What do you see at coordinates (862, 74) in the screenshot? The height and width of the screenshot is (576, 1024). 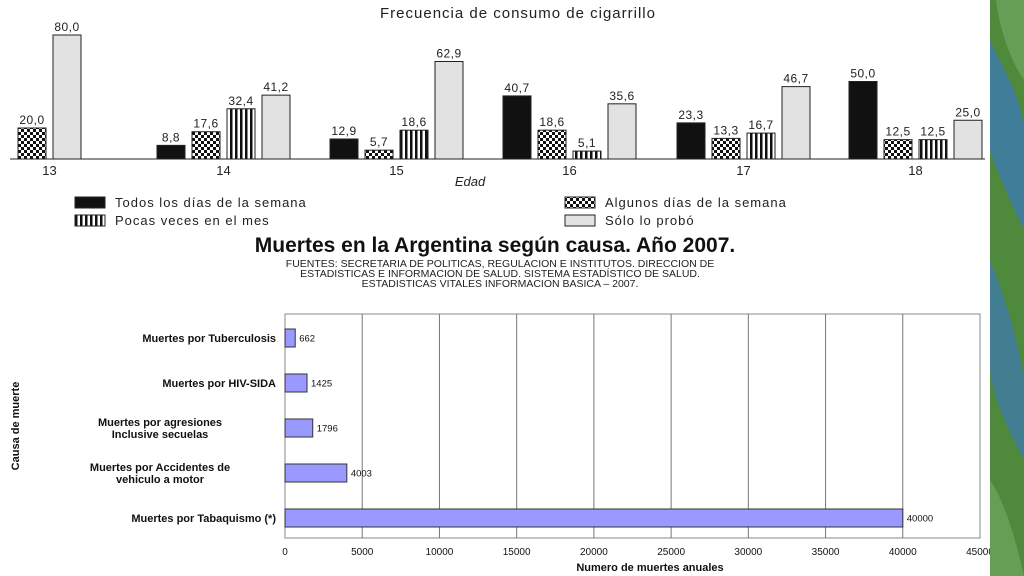 I see `chart1-value-label: 50,0` at bounding box center [862, 74].